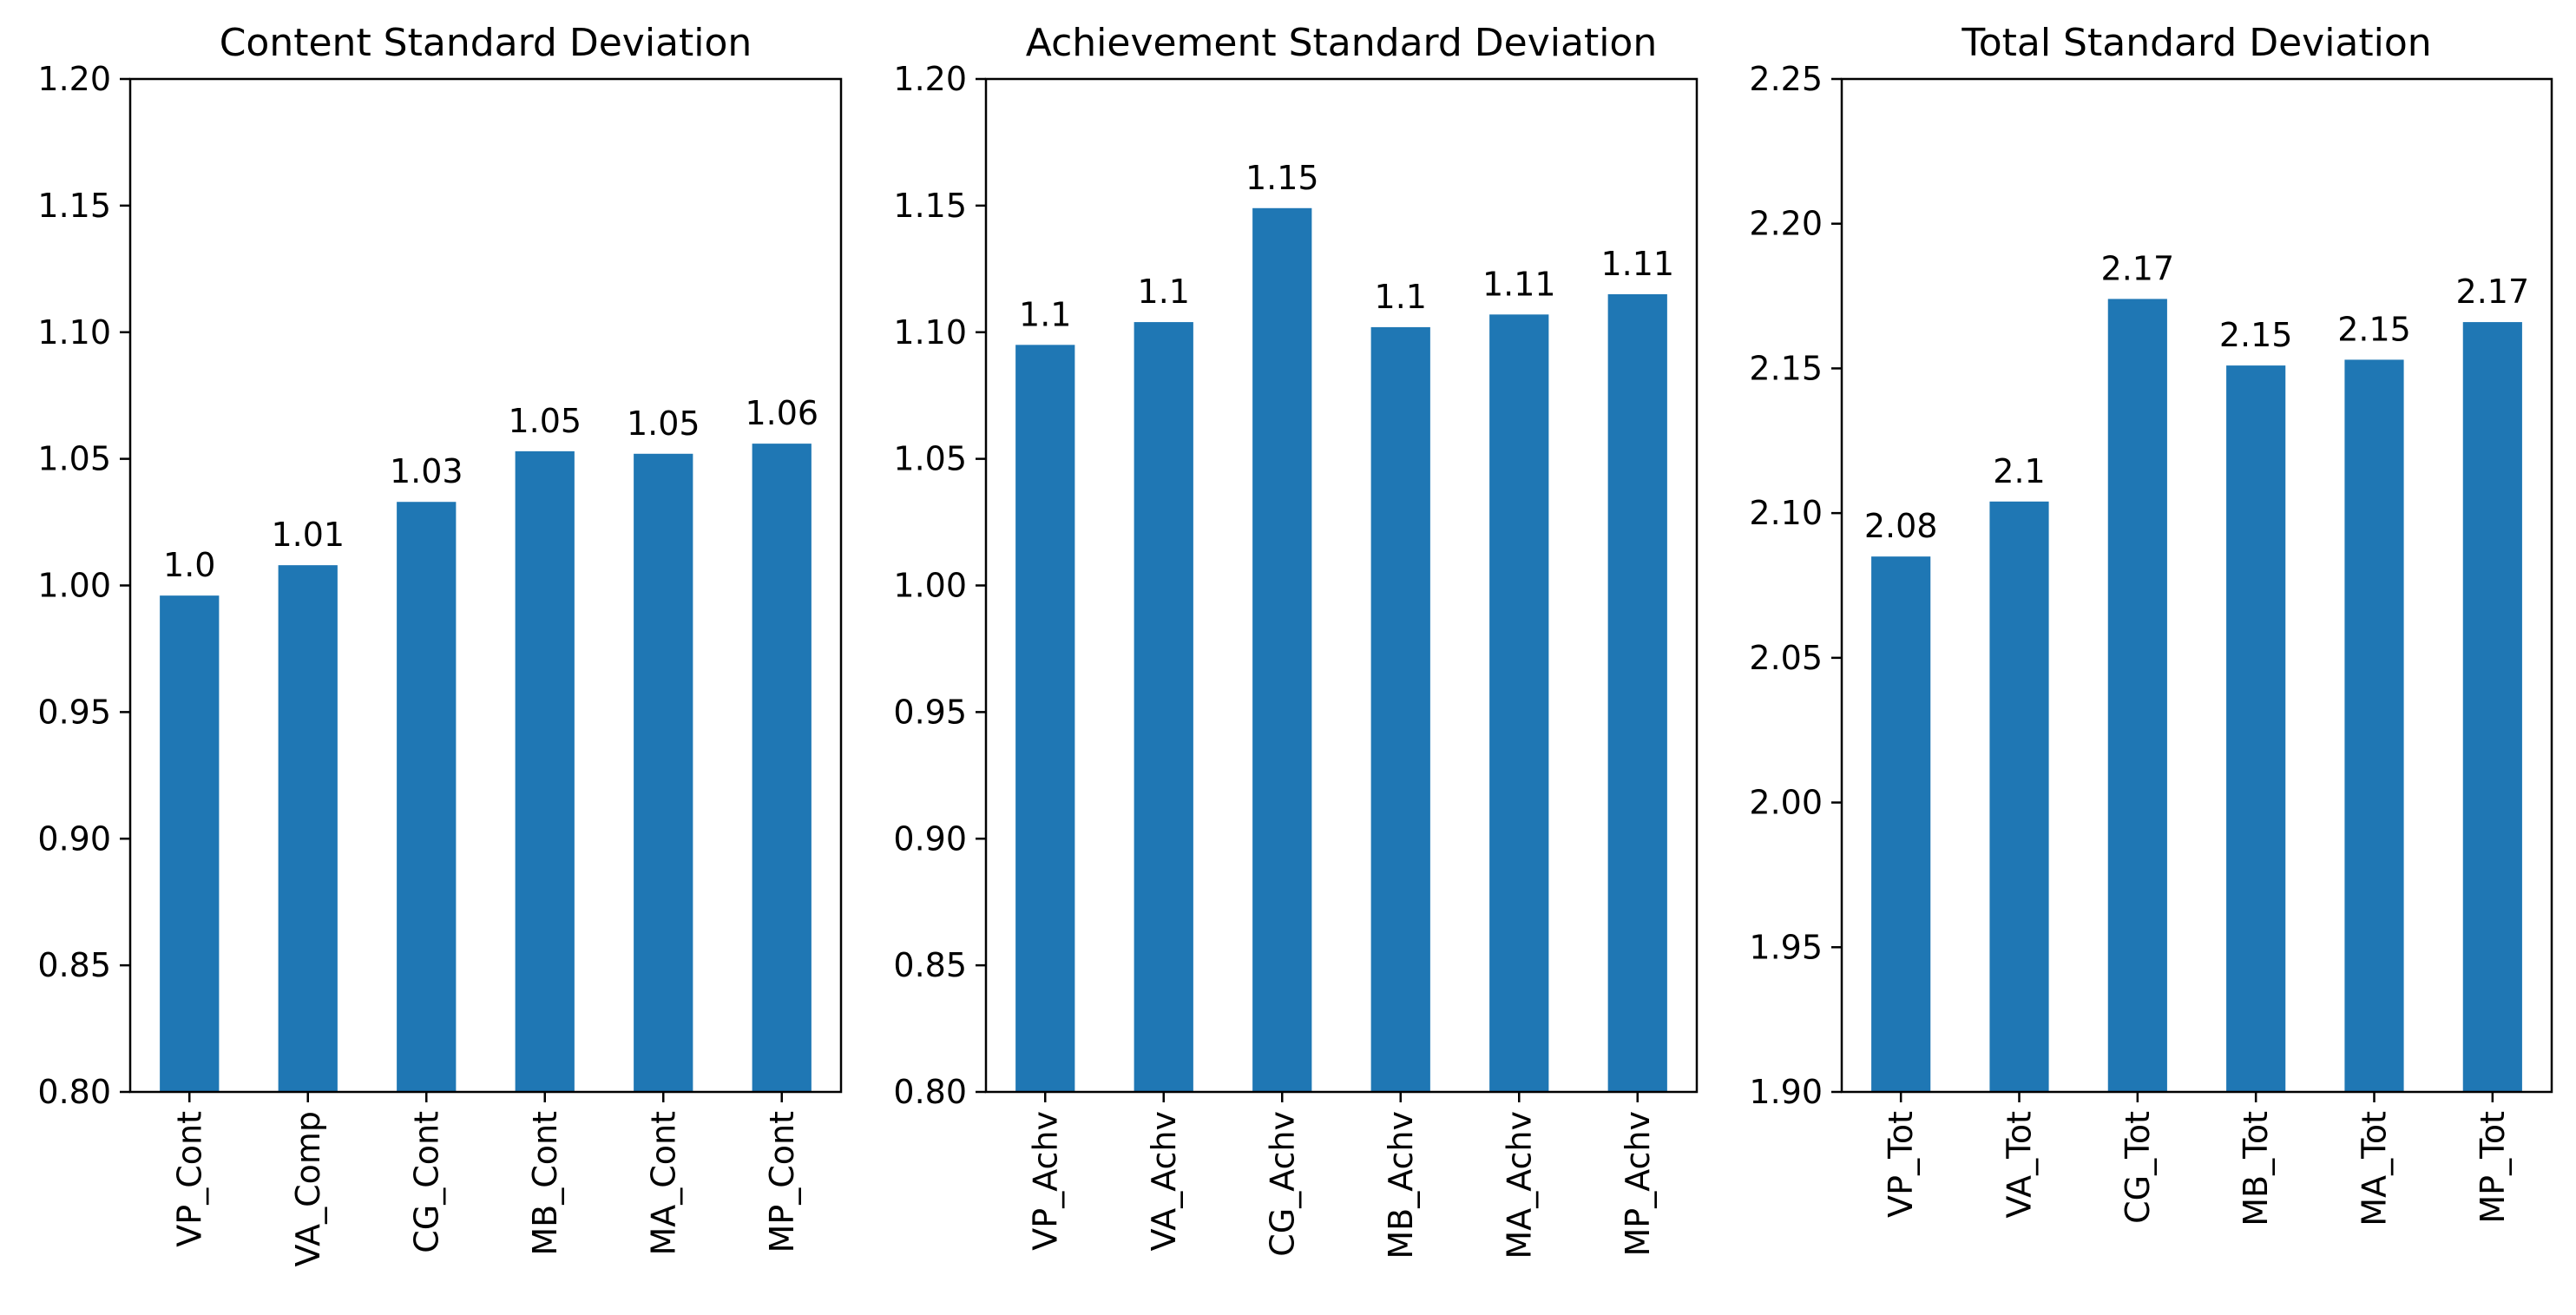  I want to click on x-tick-label: MP_Cont, so click(782, 1182).